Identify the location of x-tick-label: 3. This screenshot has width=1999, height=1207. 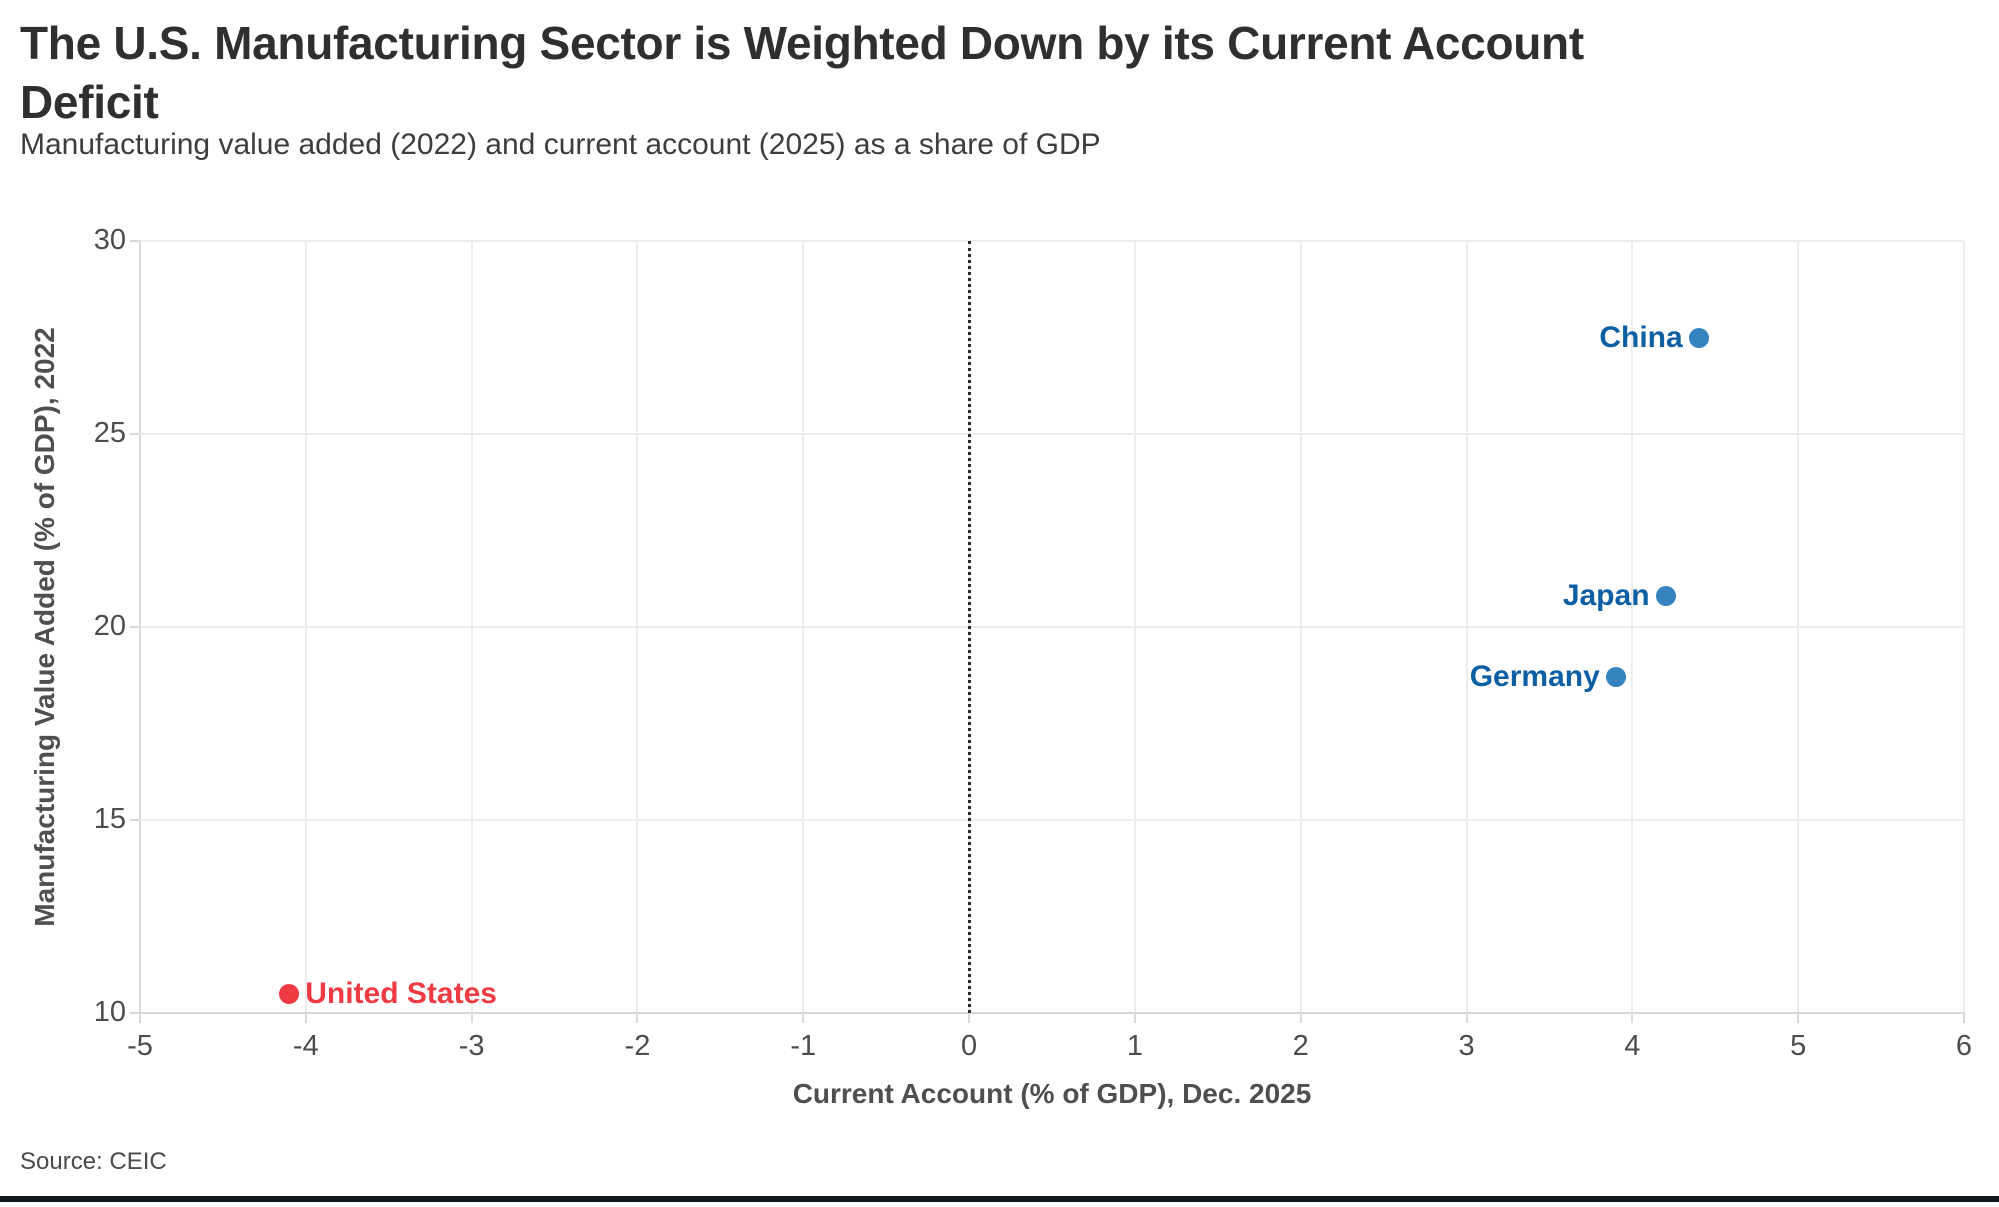
(1466, 1046).